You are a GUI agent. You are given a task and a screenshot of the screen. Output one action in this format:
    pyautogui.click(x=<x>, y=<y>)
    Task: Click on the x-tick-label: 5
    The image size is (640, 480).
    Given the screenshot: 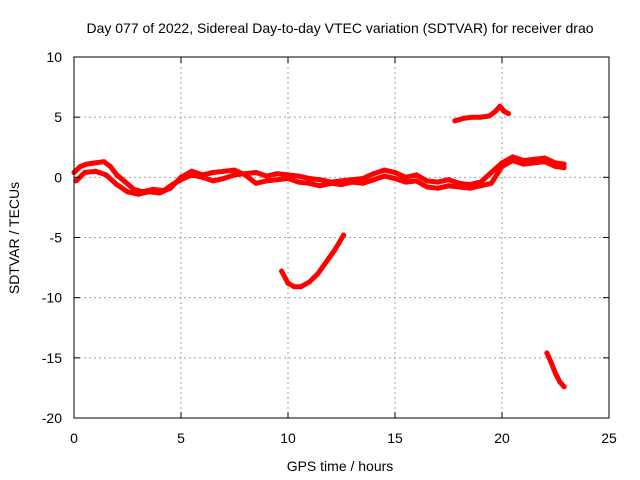 What is the action you would take?
    pyautogui.click(x=181, y=438)
    